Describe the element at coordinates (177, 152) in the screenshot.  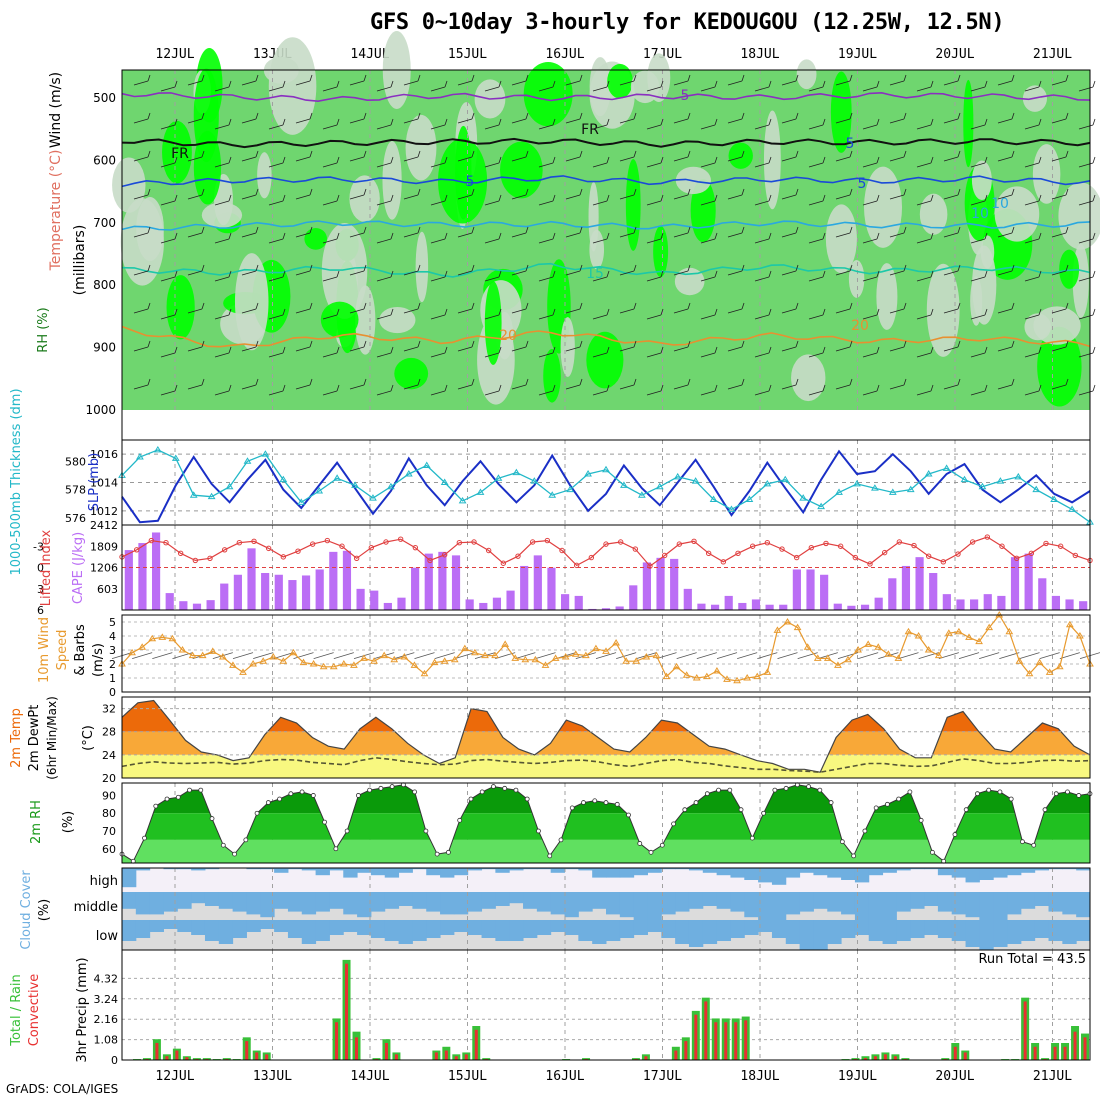
I see `rh-patch` at that location.